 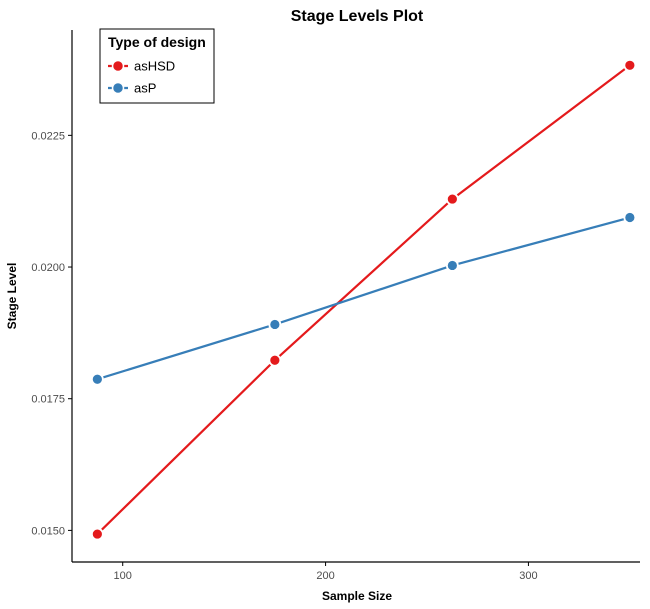 What do you see at coordinates (118, 88) in the screenshot?
I see `legend-key-point-asP` at bounding box center [118, 88].